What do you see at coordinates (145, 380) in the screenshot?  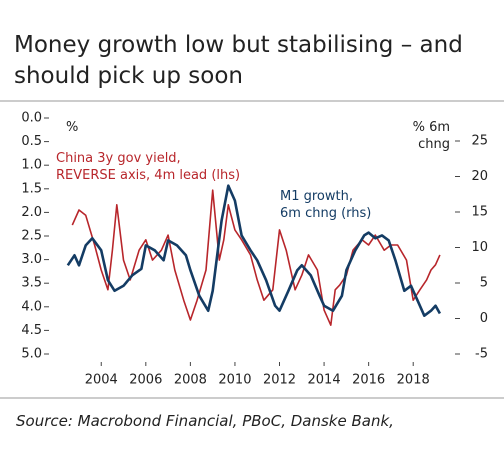 I see `x-tick-label: 2006` at bounding box center [145, 380].